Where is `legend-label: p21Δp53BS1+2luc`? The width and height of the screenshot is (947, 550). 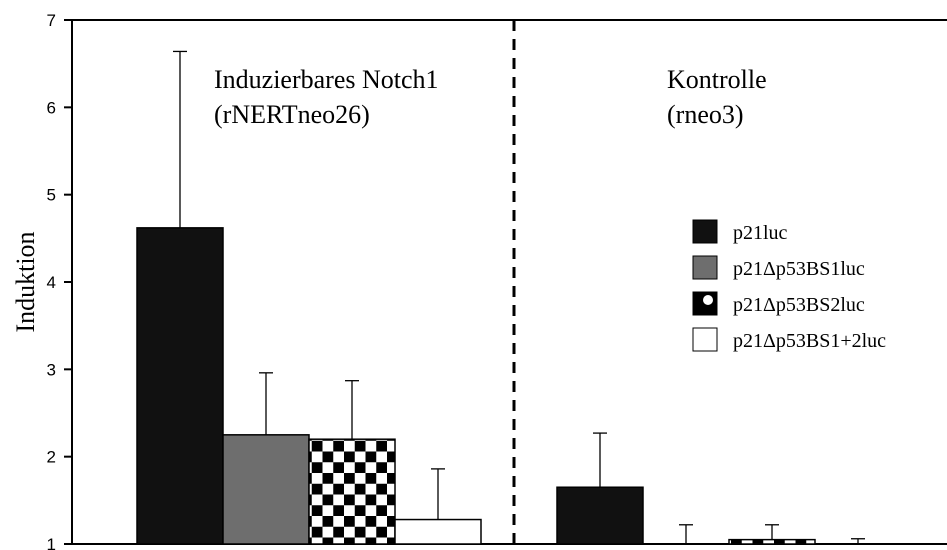 legend-label: p21Δp53BS1+2luc is located at coordinates (809, 341).